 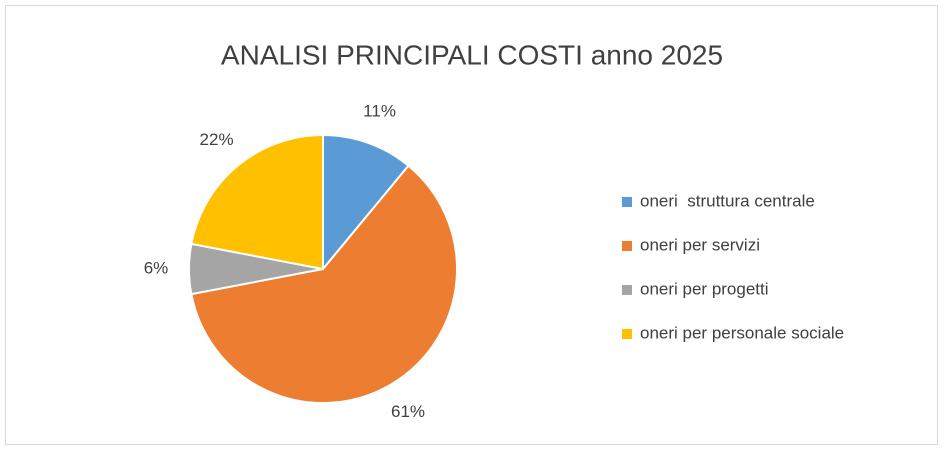 What do you see at coordinates (379, 110) in the screenshot?
I see `data-label: 11%` at bounding box center [379, 110].